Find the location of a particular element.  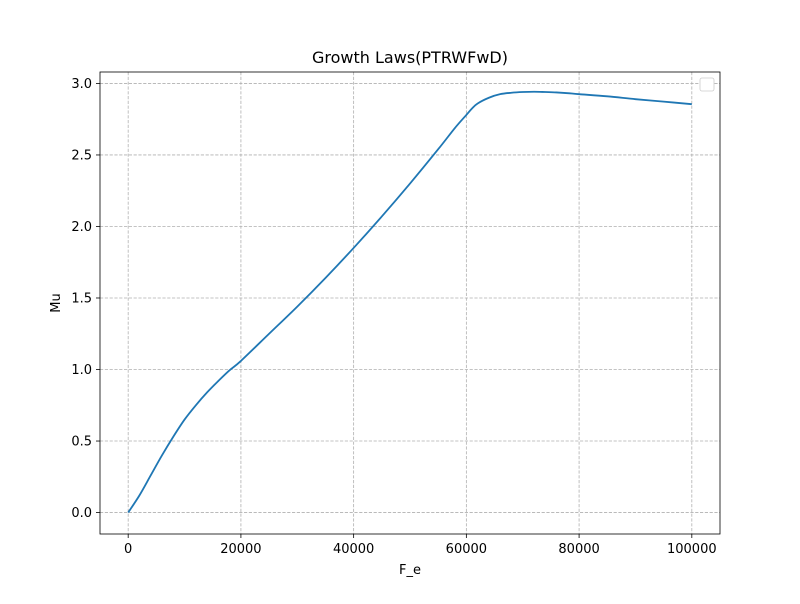

x-tick-label: 100000 is located at coordinates (692, 549).